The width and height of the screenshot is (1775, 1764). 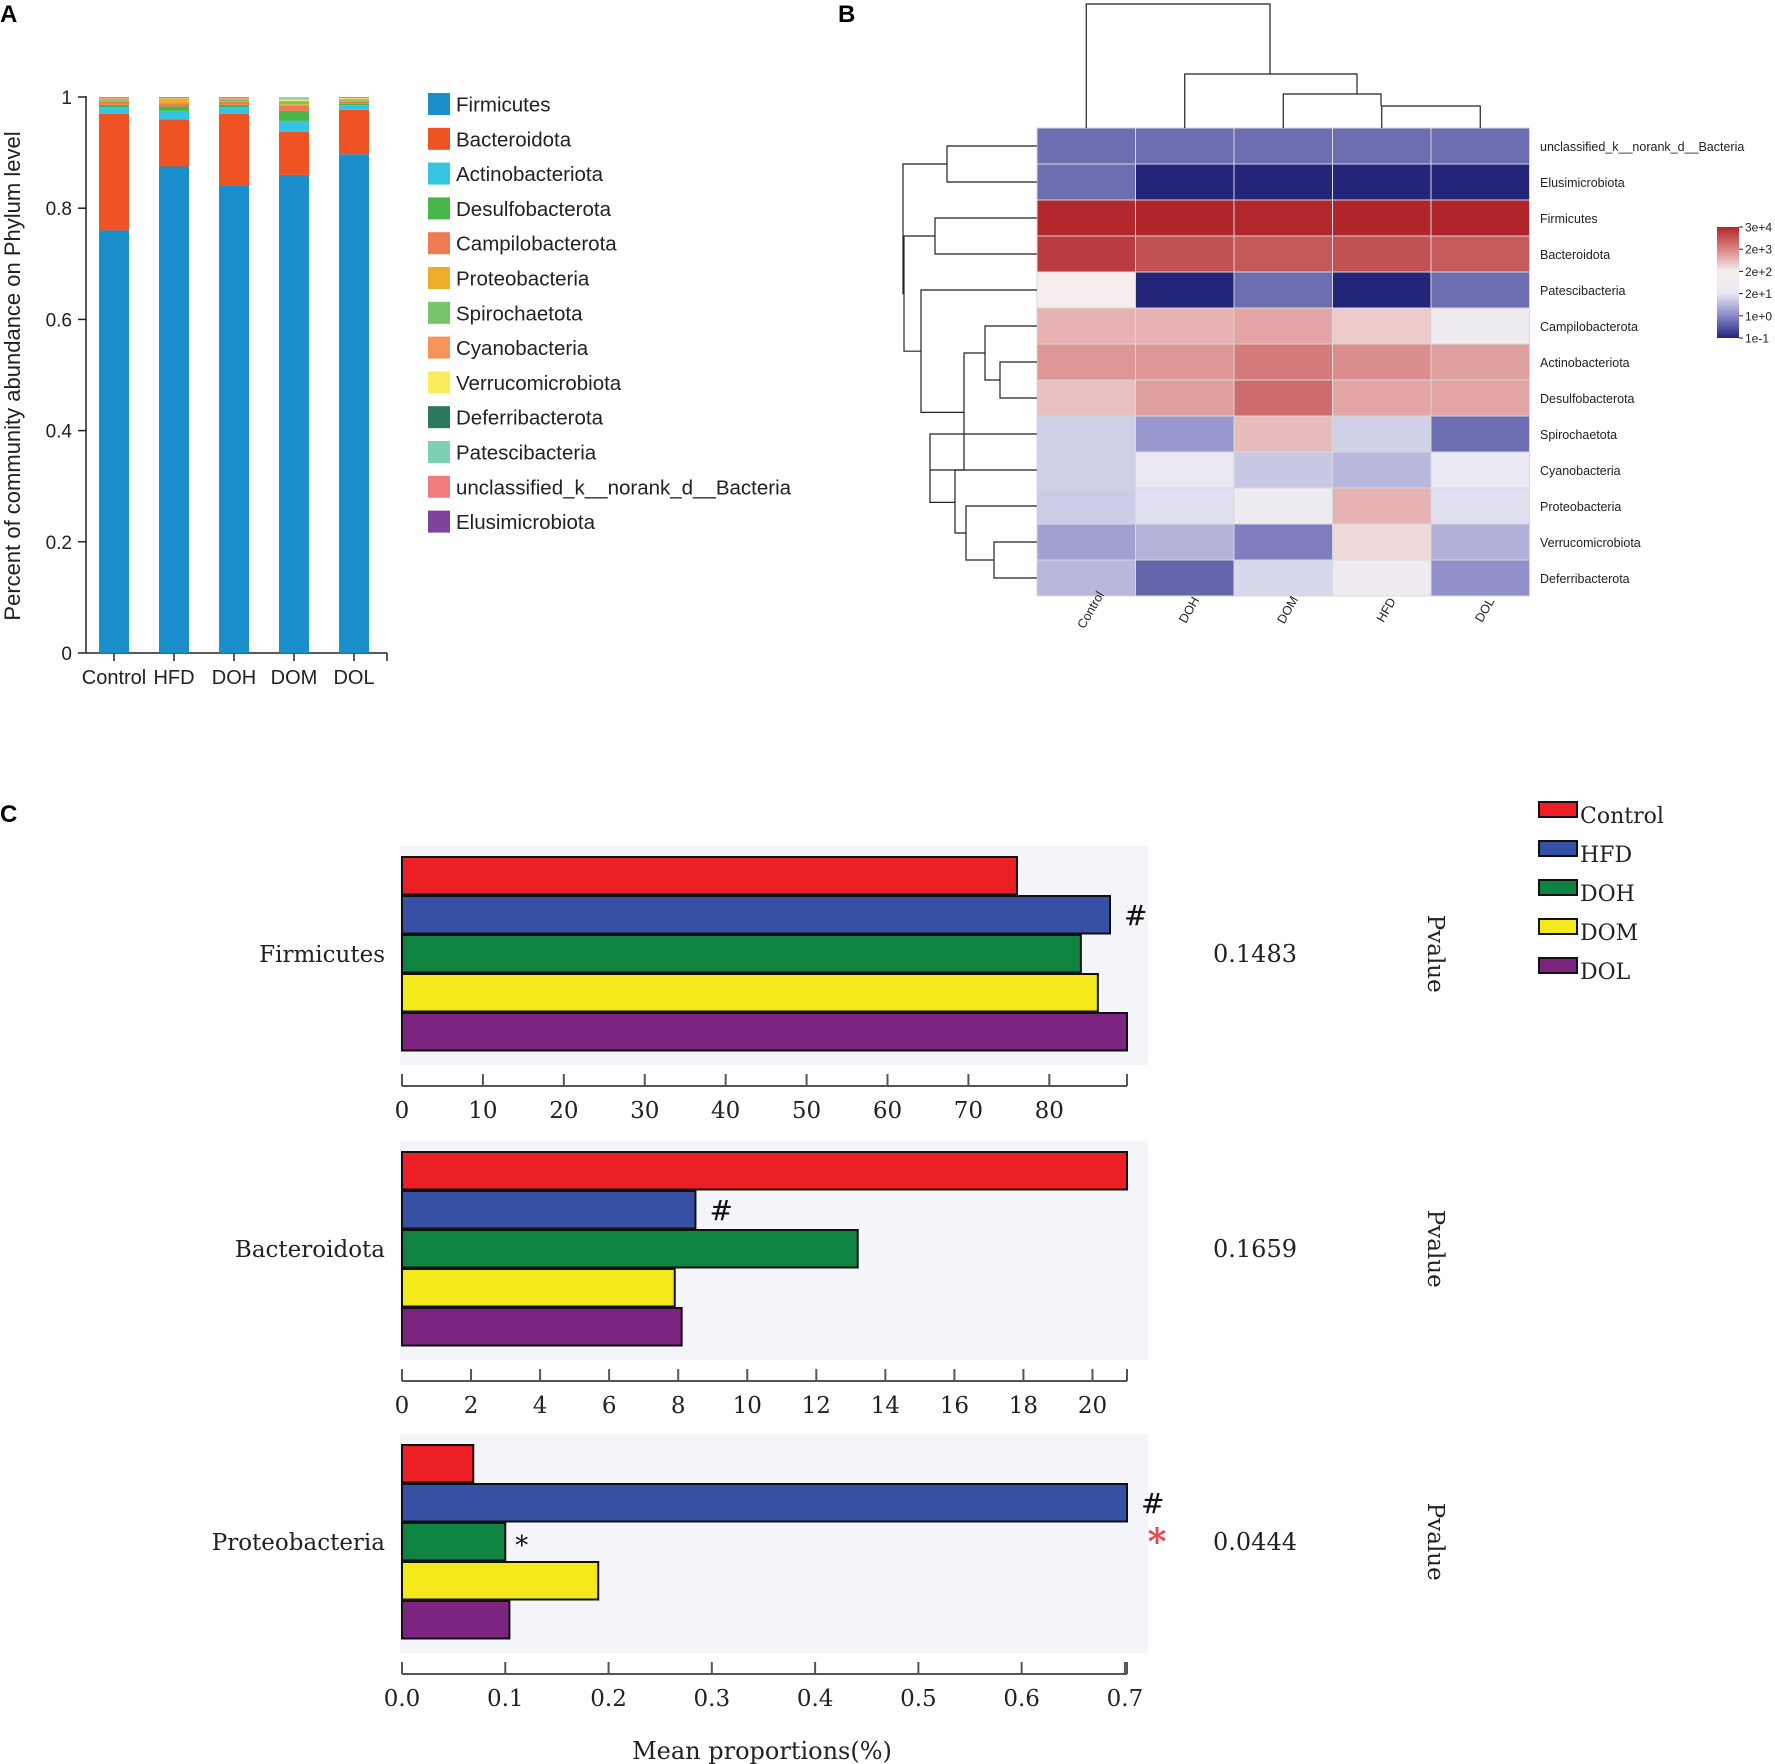 I want to click on x-tick-label: 60, so click(x=887, y=1111).